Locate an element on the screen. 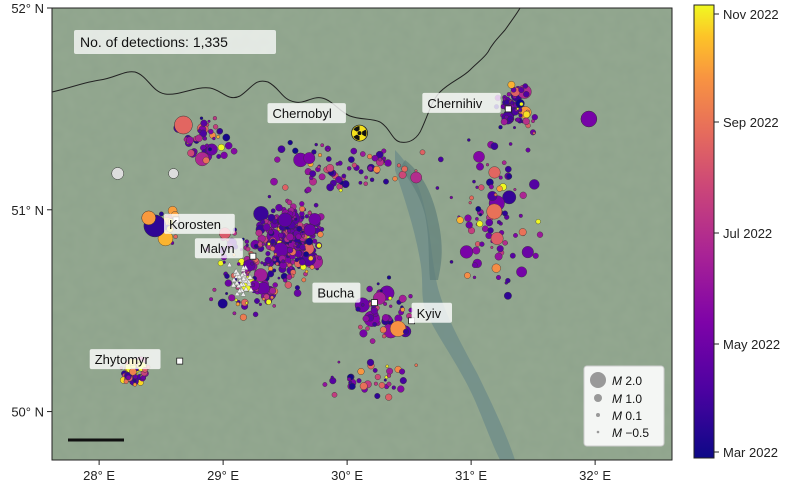 Image resolution: width=800 pixels, height=486 pixels. lon-tick-3: 31° E is located at coordinates (471, 475).